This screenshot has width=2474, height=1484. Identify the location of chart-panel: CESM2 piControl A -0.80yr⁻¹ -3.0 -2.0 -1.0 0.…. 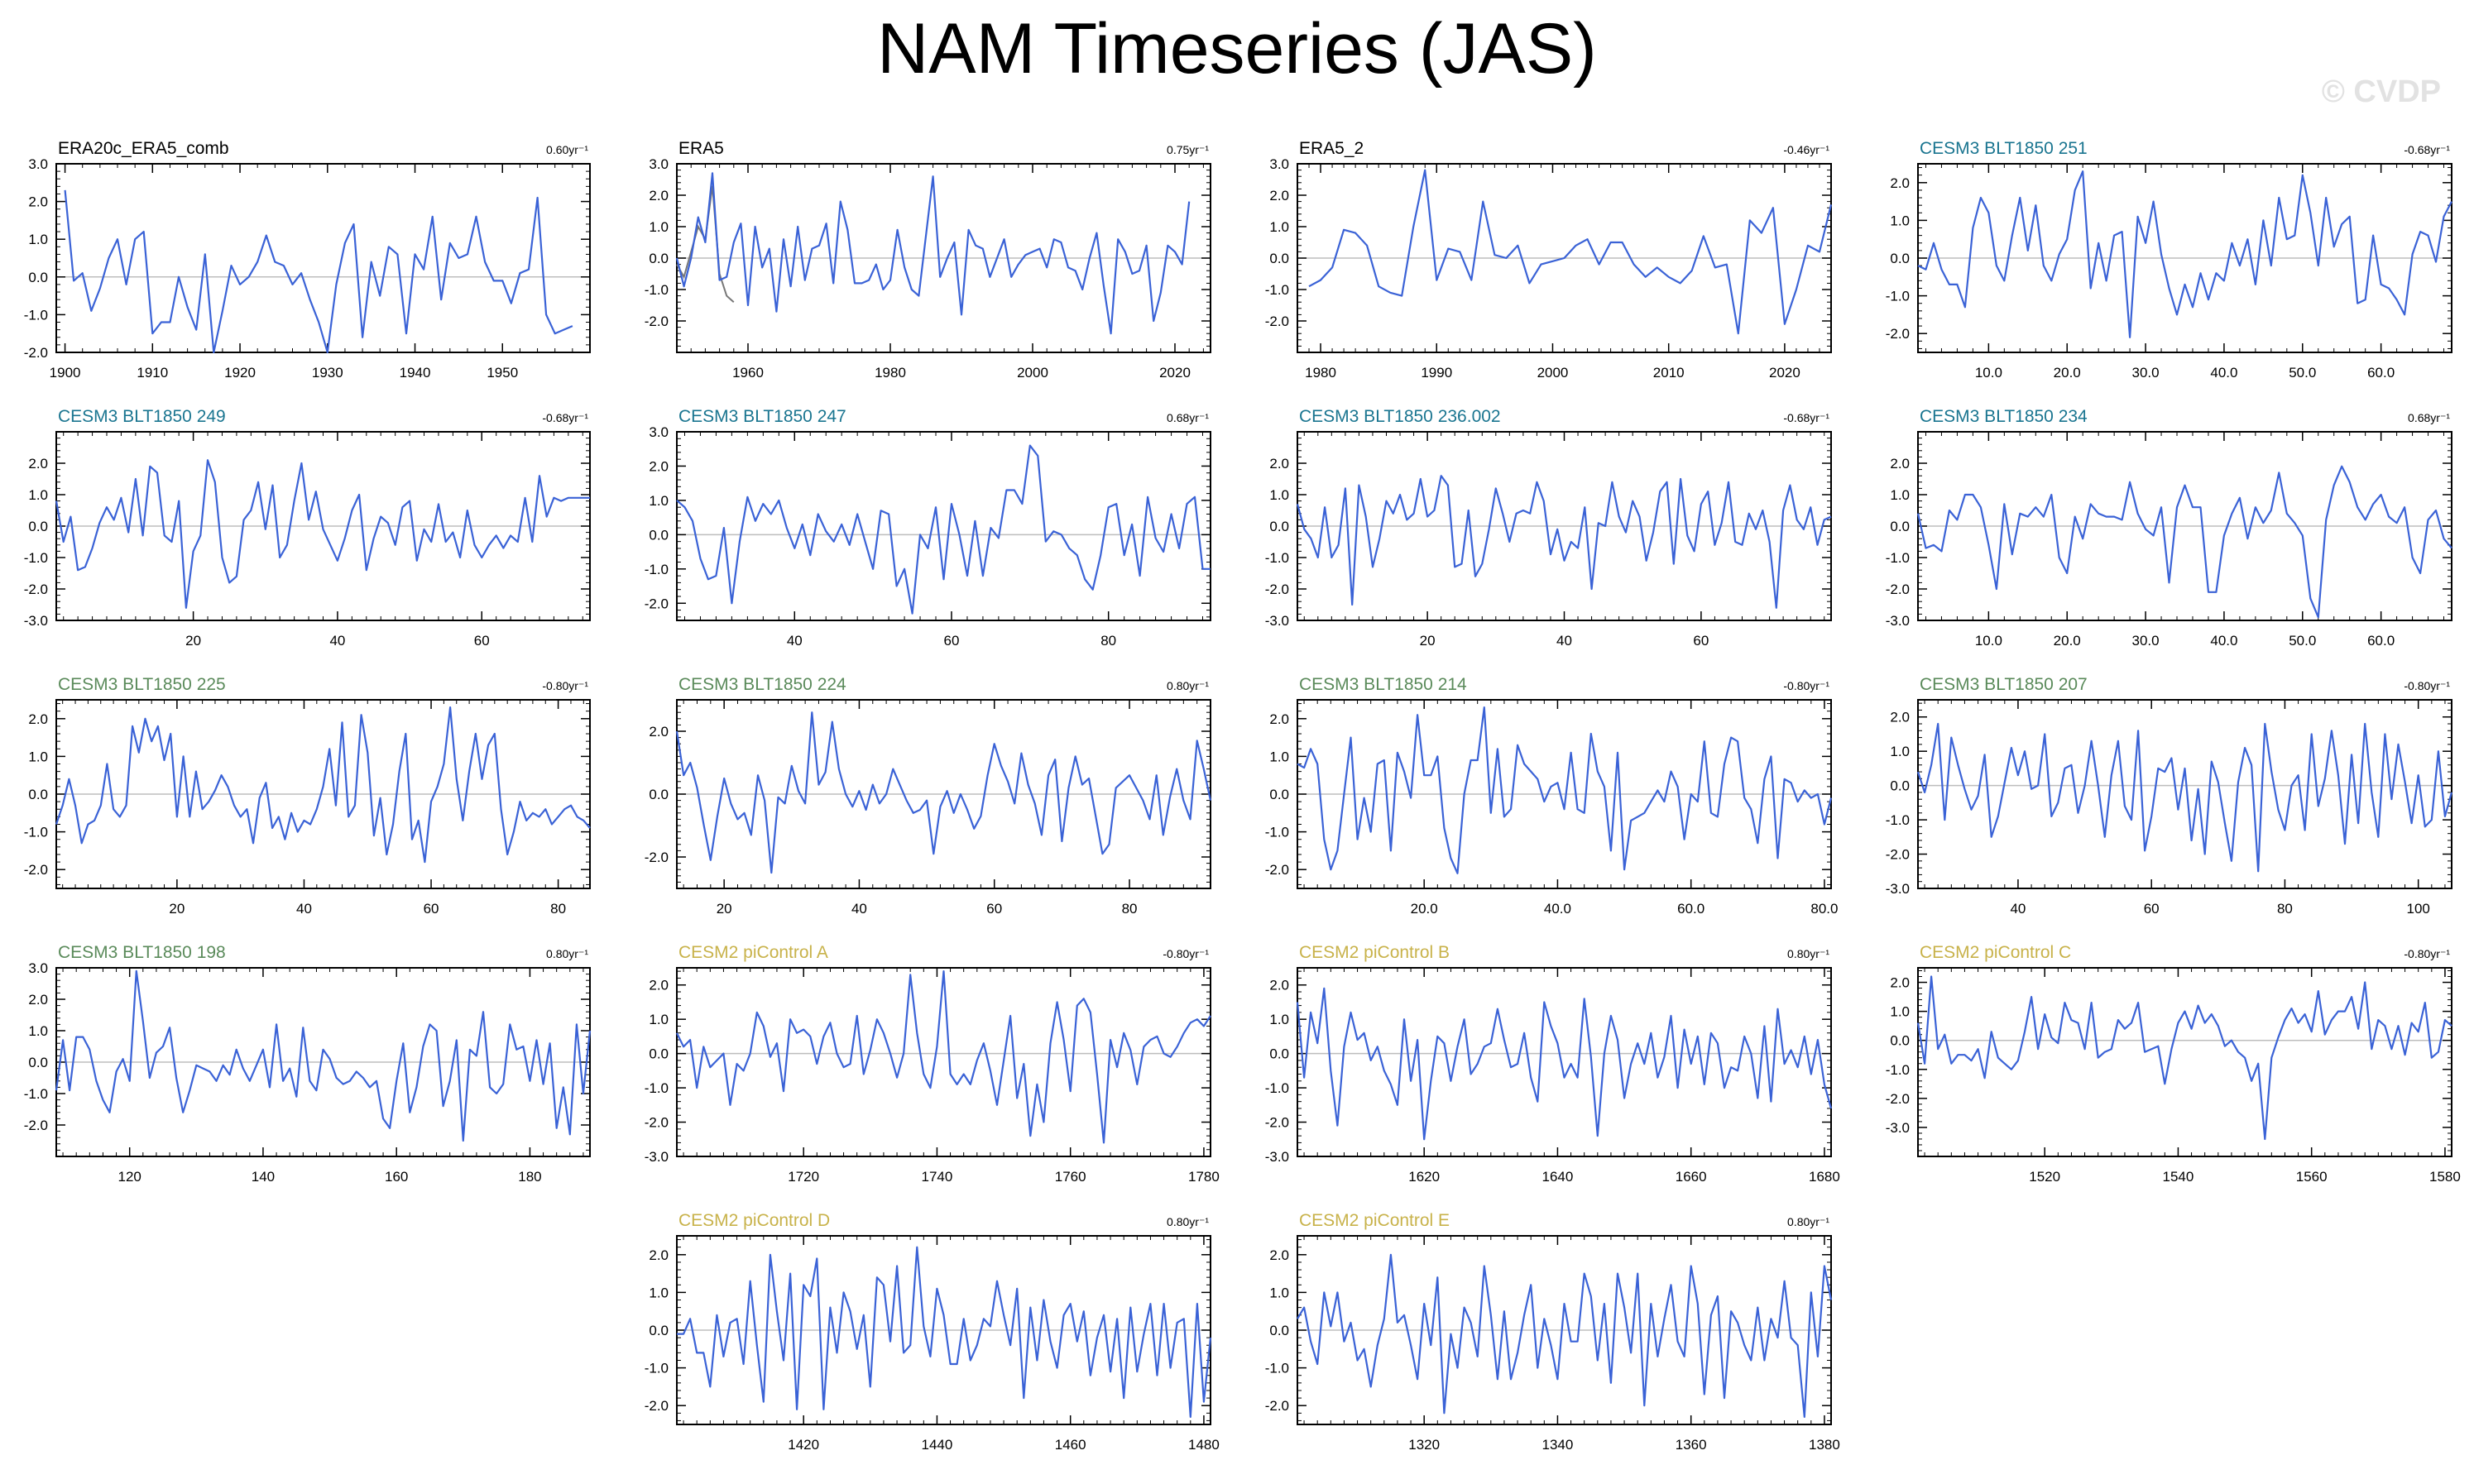
(932, 1064).